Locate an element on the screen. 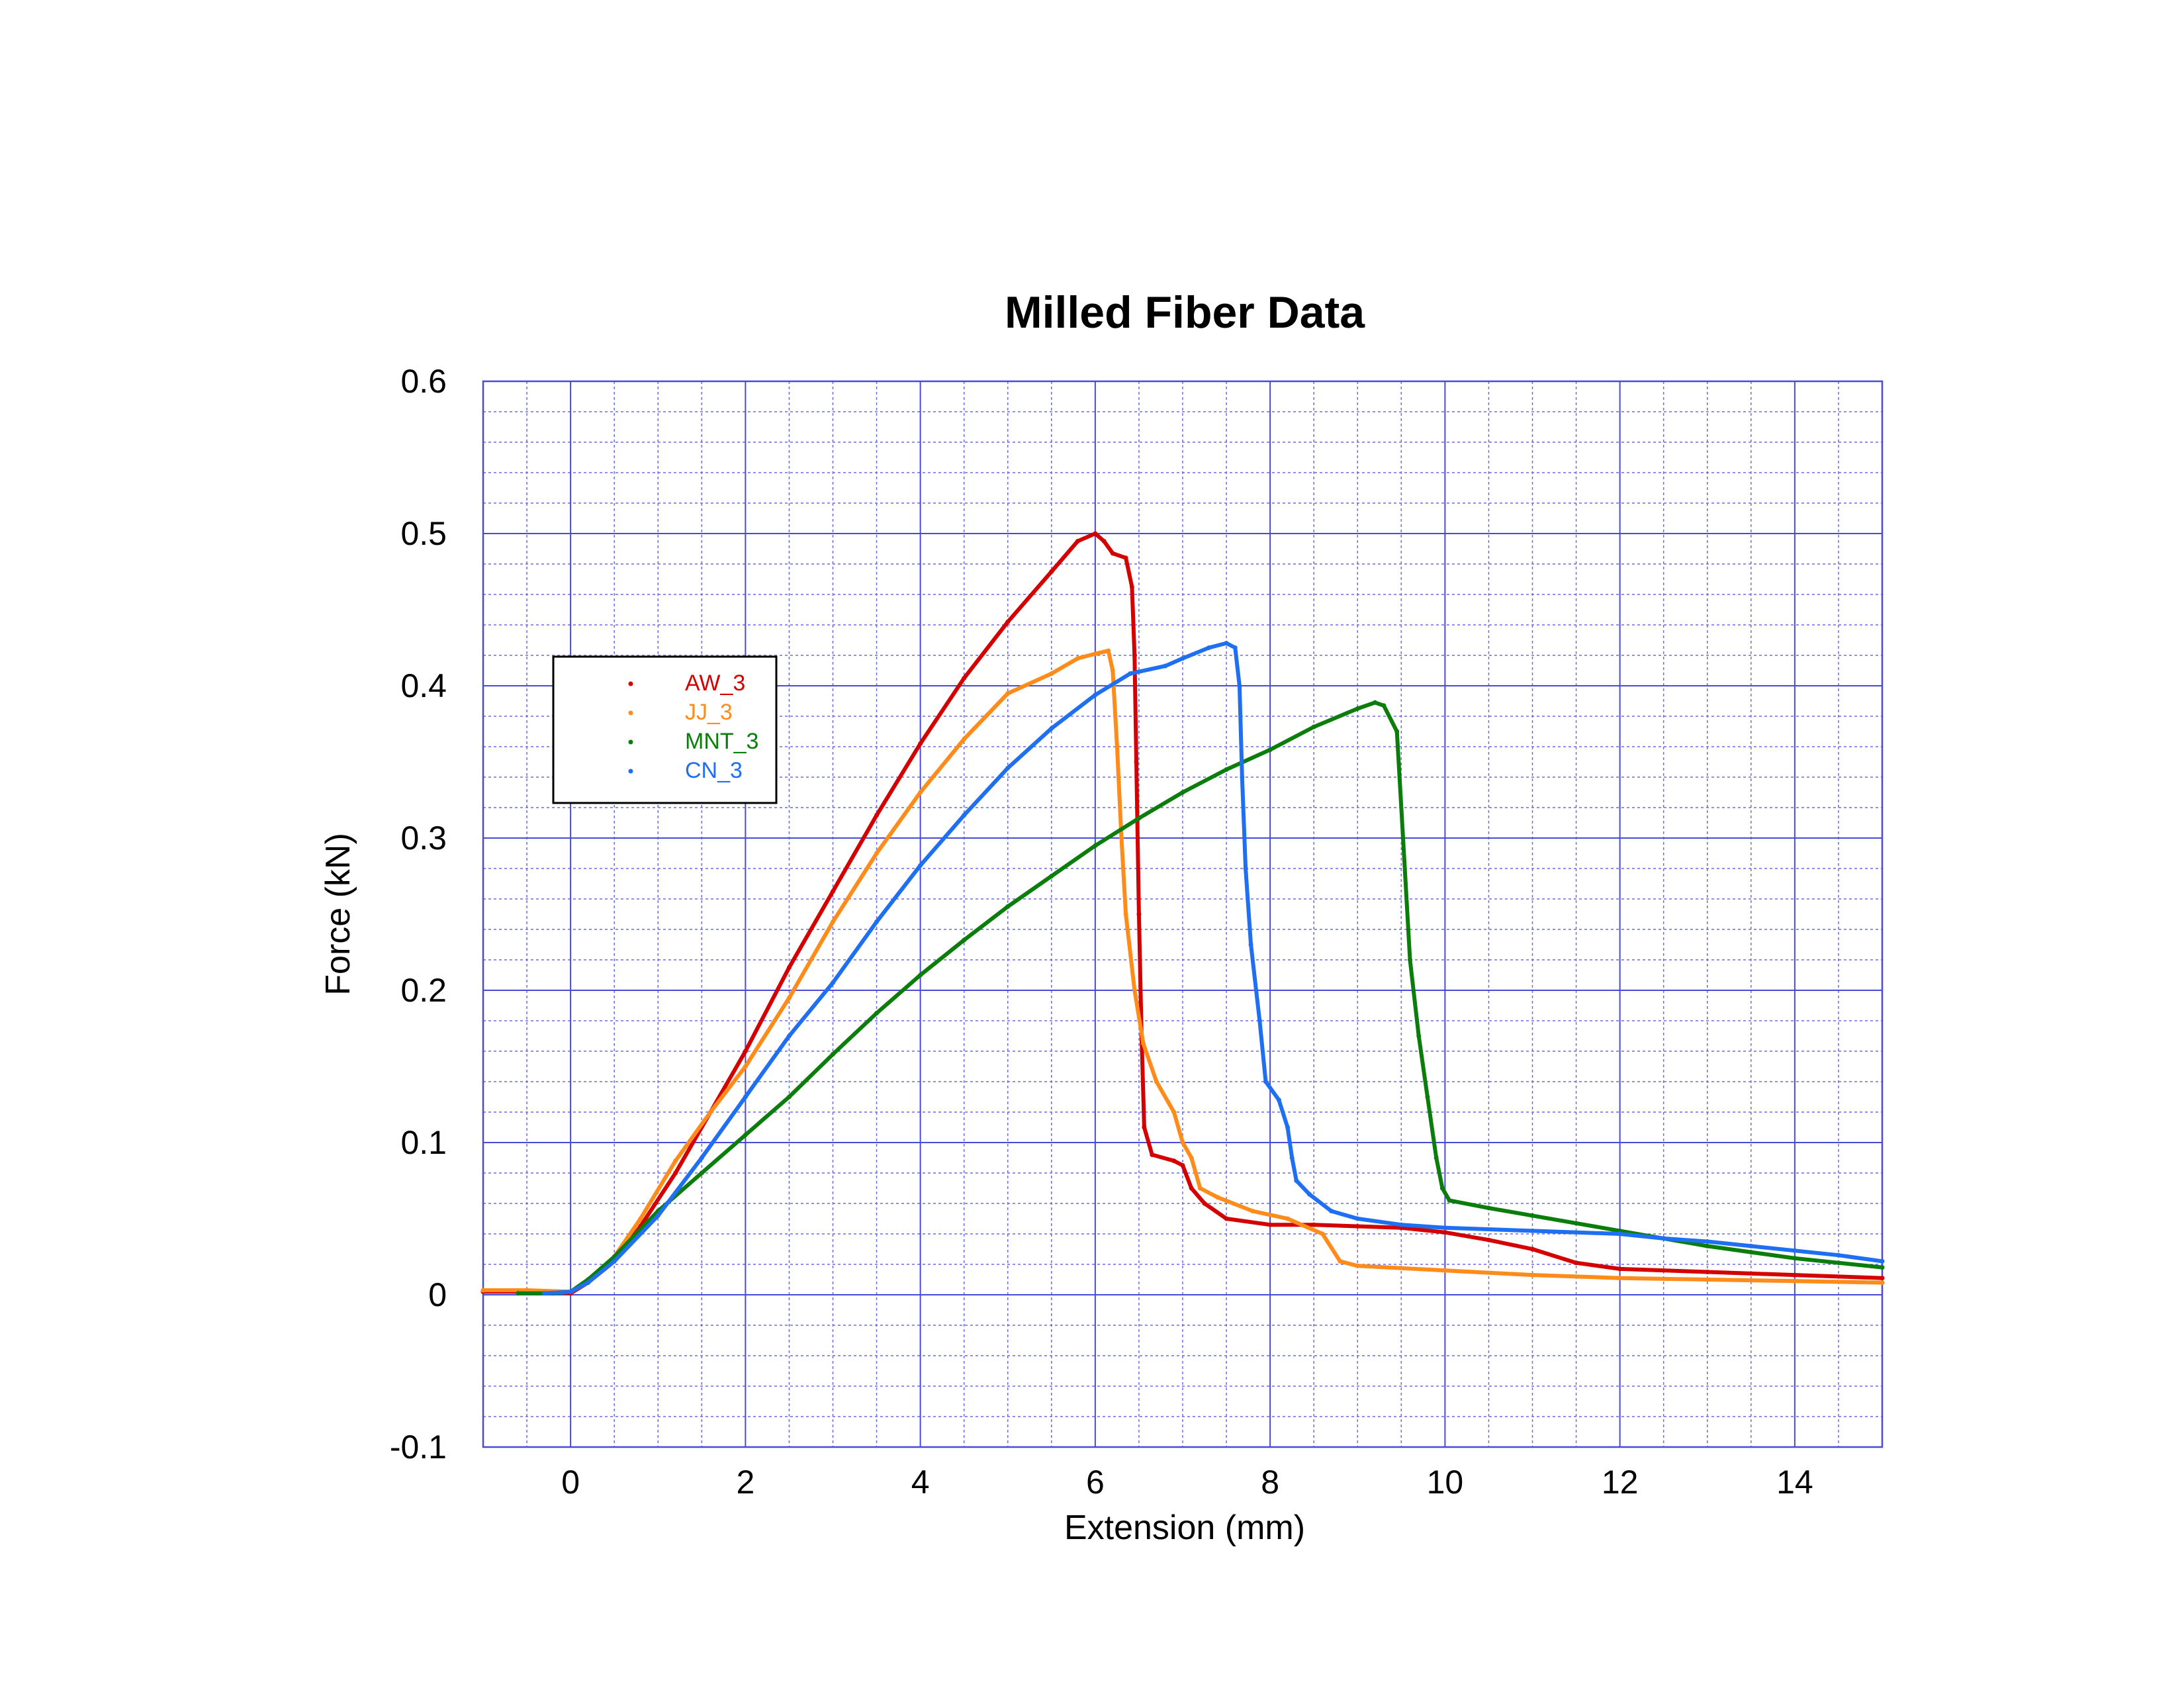 This screenshot has width=2184, height=1688. y-tick-label: 0.2 is located at coordinates (424, 990).